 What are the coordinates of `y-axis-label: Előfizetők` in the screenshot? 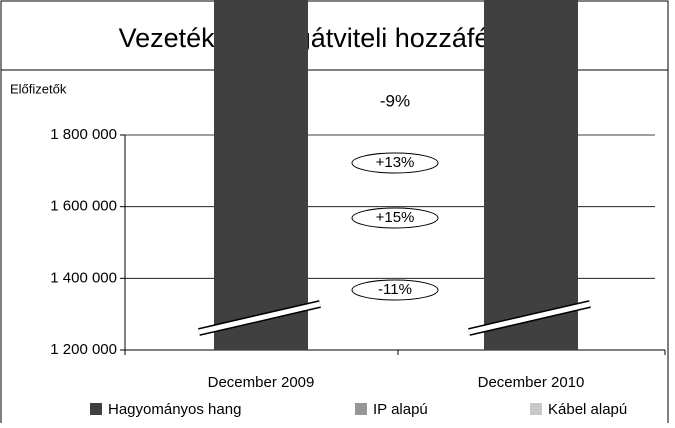 It's located at (38, 88).